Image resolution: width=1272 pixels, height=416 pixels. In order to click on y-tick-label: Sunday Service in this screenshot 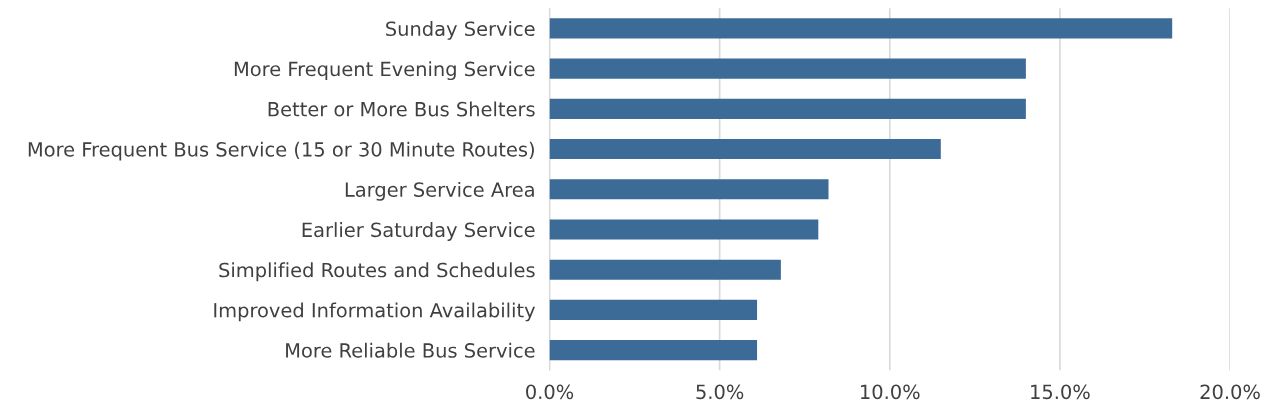, I will do `click(460, 30)`.